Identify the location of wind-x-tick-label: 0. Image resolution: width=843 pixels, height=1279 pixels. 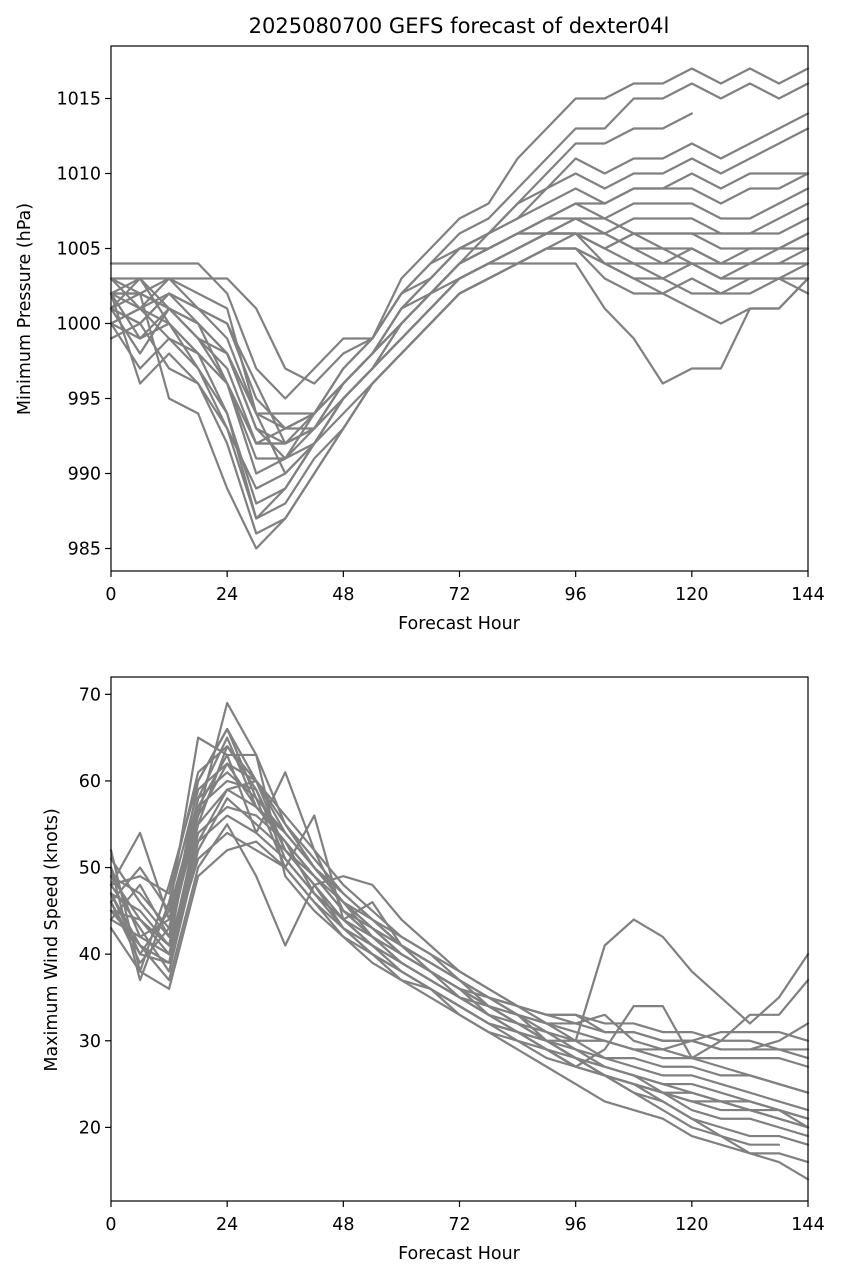
(110, 1225).